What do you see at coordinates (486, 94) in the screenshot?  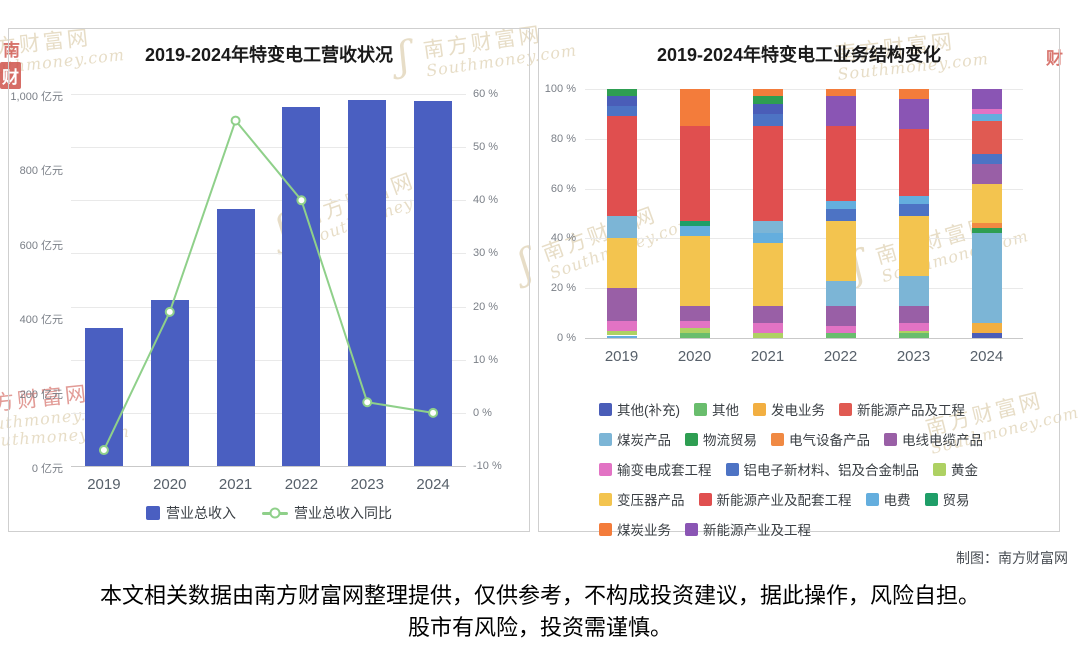 I see `right-axis-tick: 60 %` at bounding box center [486, 94].